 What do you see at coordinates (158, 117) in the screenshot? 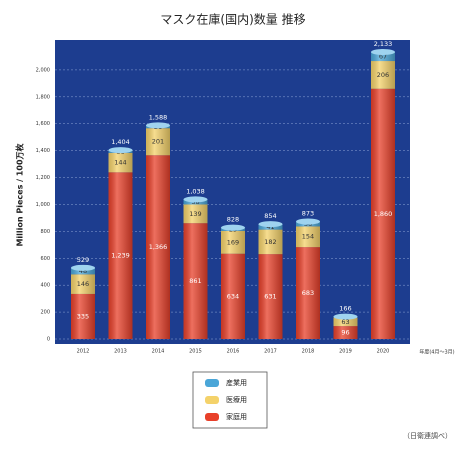
I see `total-label: 1,588` at bounding box center [158, 117].